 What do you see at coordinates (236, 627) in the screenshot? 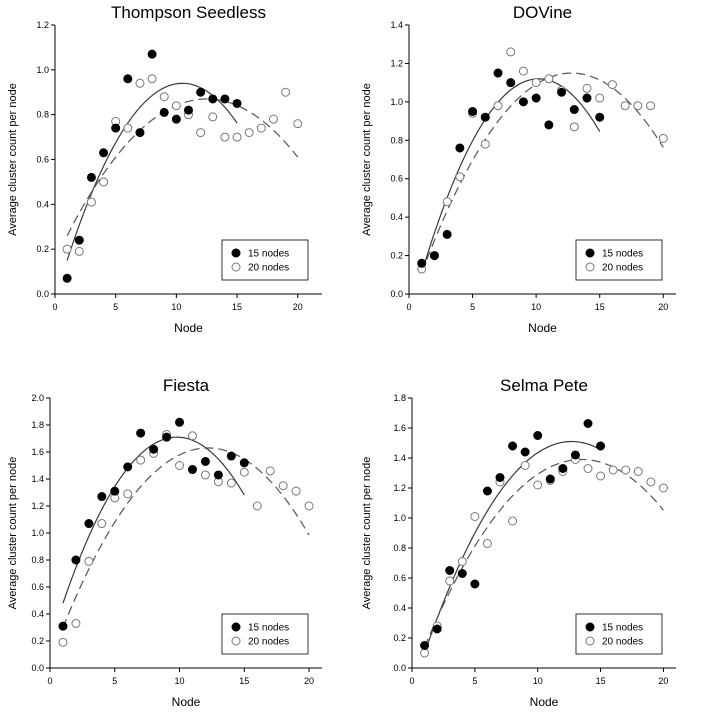
I see `legend-marker-15-nodes` at bounding box center [236, 627].